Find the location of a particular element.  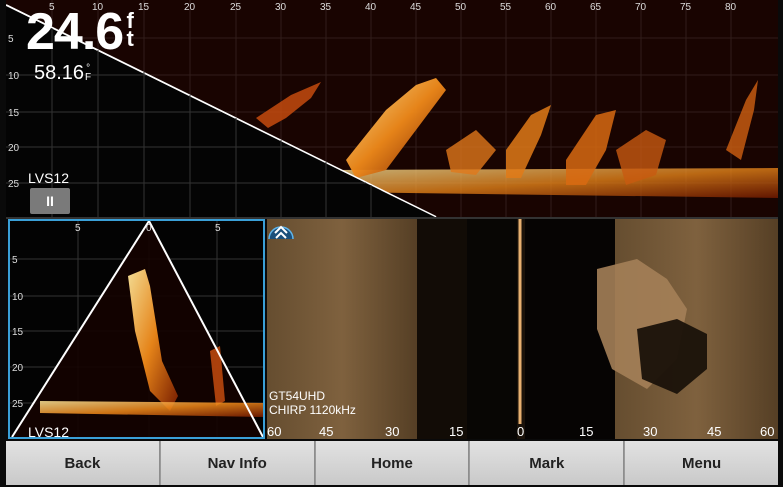

transducer-frequency: CHIRP 1120kHz is located at coordinates (312, 410).